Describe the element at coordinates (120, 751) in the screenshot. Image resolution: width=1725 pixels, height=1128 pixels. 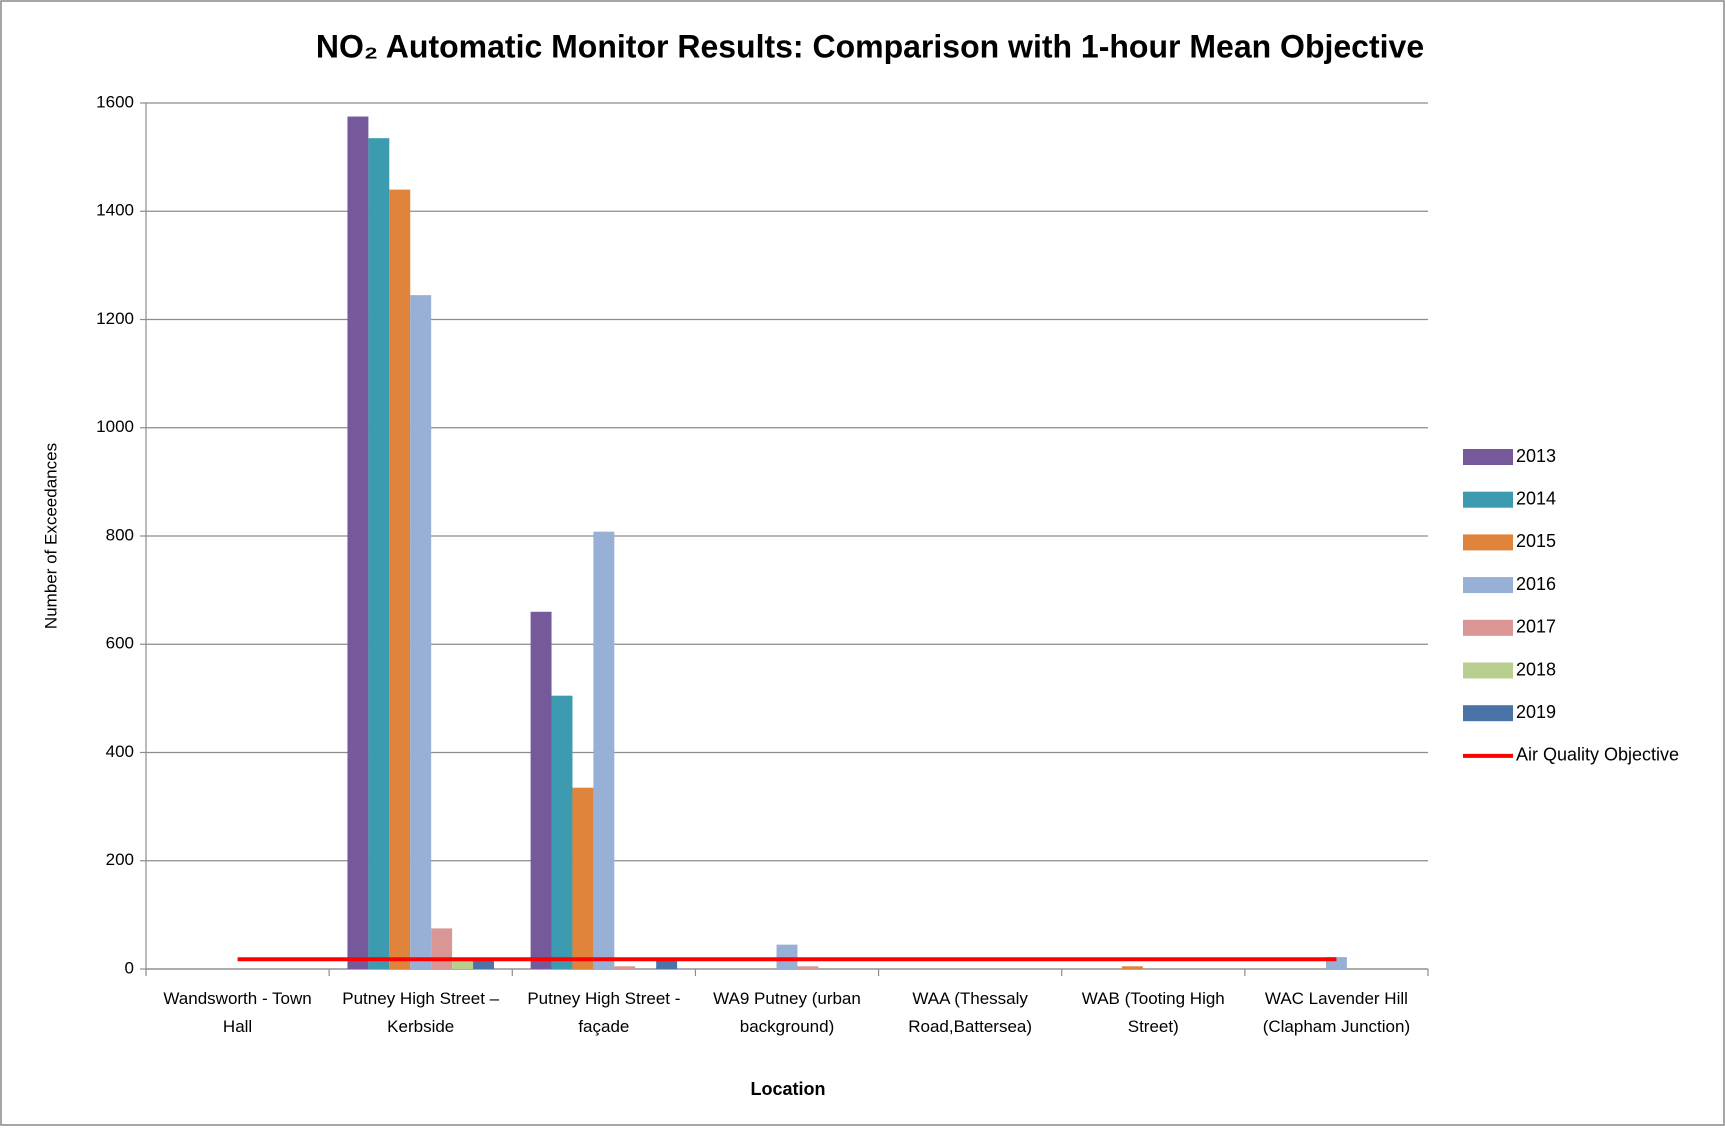
I see `y-tick-label: 400` at that location.